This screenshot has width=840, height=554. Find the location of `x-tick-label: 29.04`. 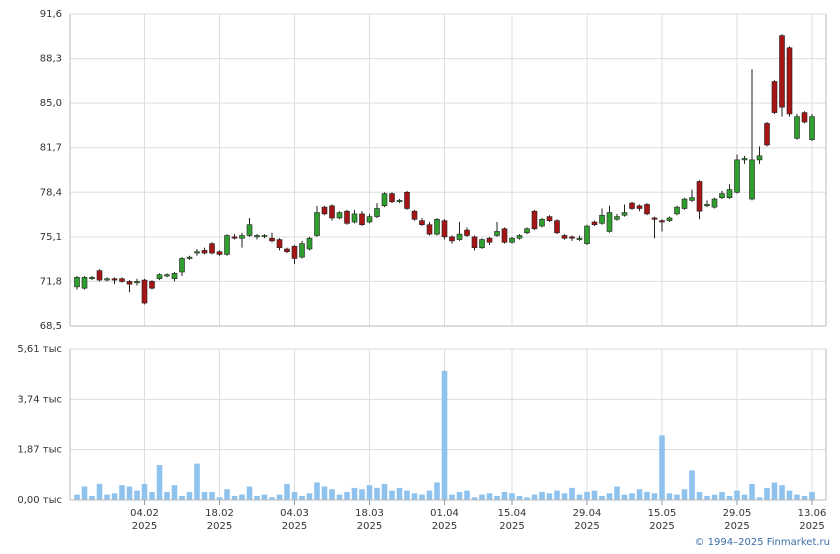

x-tick-label: 29.04 is located at coordinates (587, 513).